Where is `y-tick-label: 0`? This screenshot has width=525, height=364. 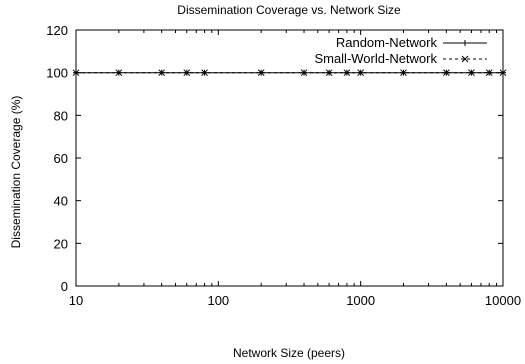
y-tick-label: 0 is located at coordinates (64, 286).